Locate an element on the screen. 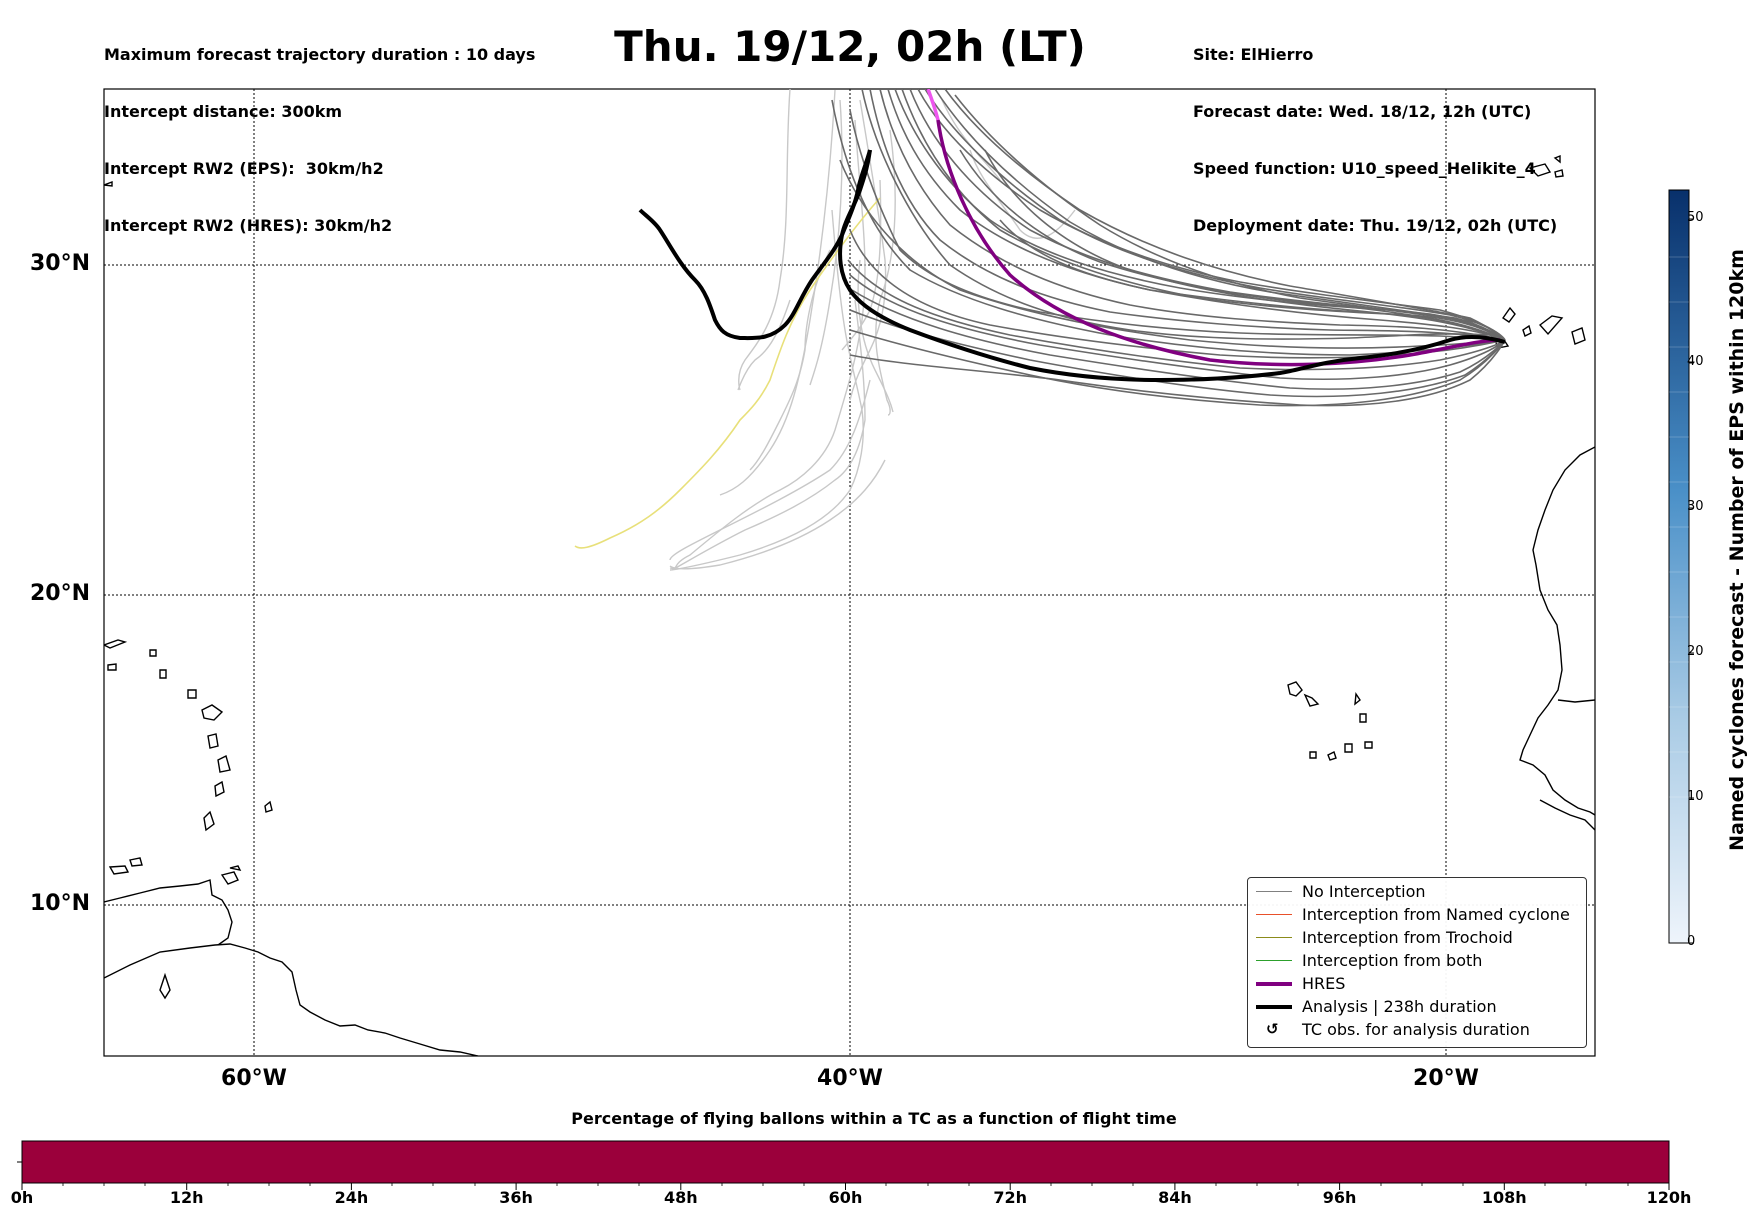 The width and height of the screenshot is (1748, 1213). header-right-line: Deployment date: Thu. 19/12, 02h (UTC) is located at coordinates (1375, 225).